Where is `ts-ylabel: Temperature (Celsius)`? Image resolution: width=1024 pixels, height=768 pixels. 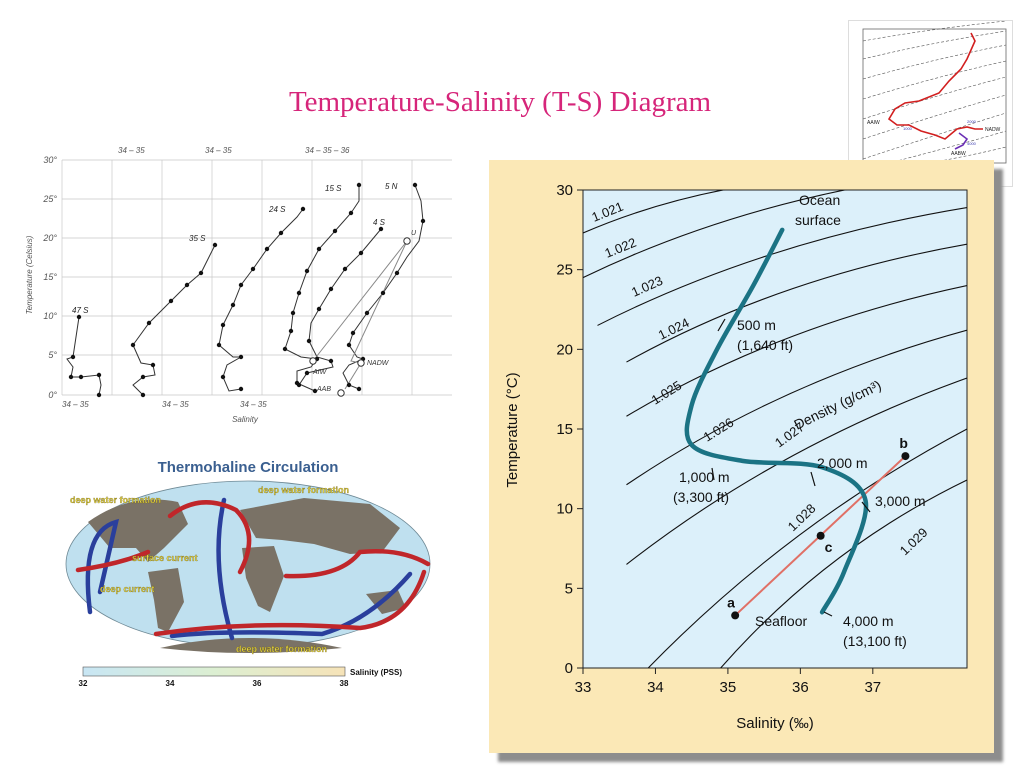
ts-ylabel: Temperature (Celsius) is located at coordinates (29, 274).